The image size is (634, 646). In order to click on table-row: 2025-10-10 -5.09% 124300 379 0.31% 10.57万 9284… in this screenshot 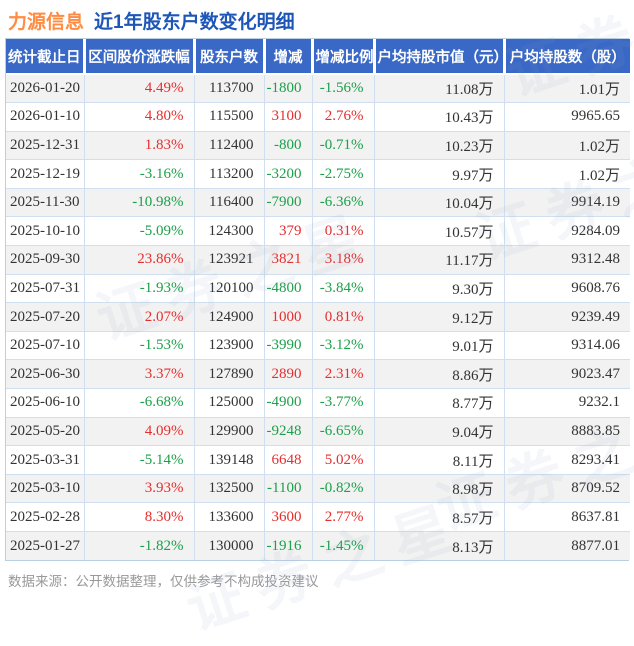, I will do `click(318, 231)`.